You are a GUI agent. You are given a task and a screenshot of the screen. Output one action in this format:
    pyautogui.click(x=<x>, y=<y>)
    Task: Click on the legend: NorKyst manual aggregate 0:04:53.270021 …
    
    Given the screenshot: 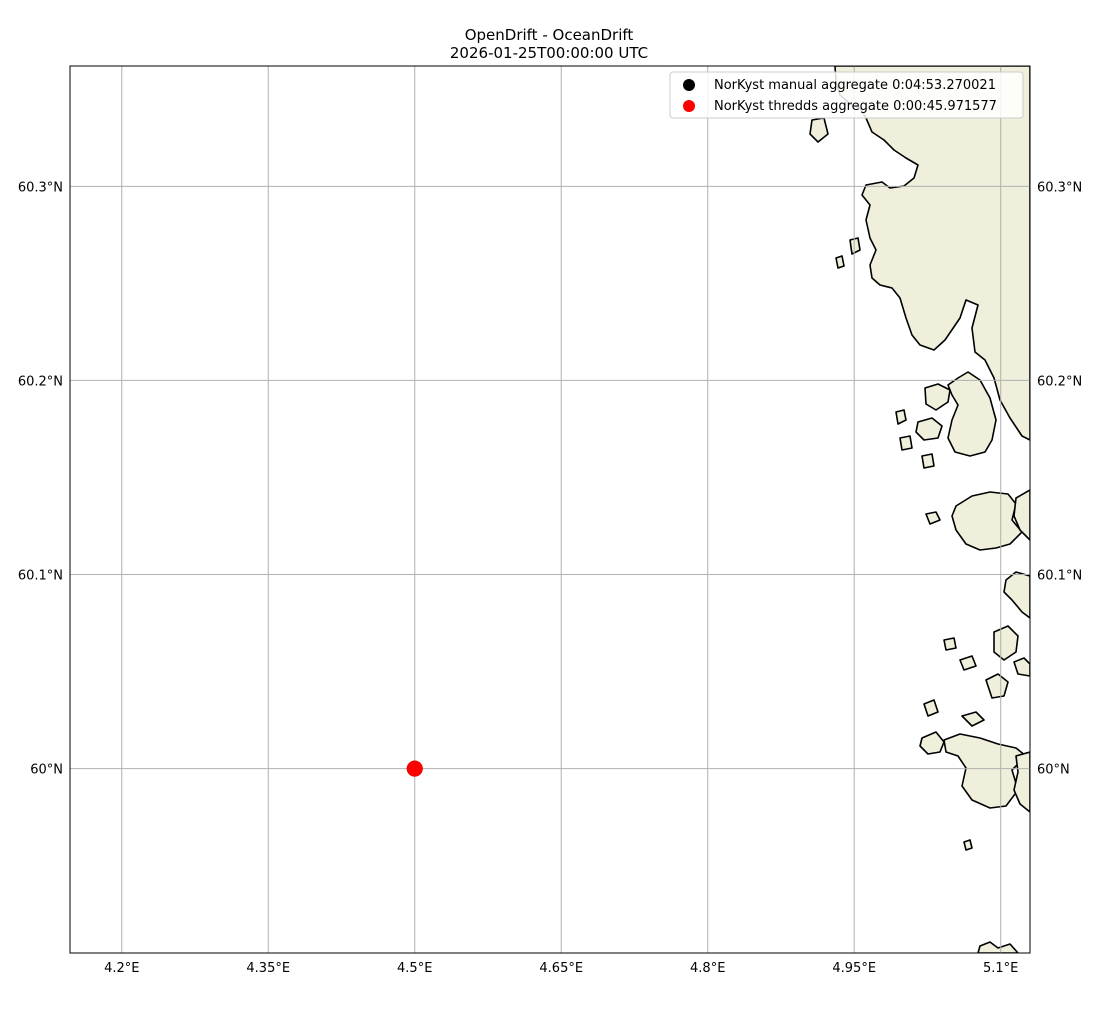 What is the action you would take?
    pyautogui.click(x=846, y=95)
    